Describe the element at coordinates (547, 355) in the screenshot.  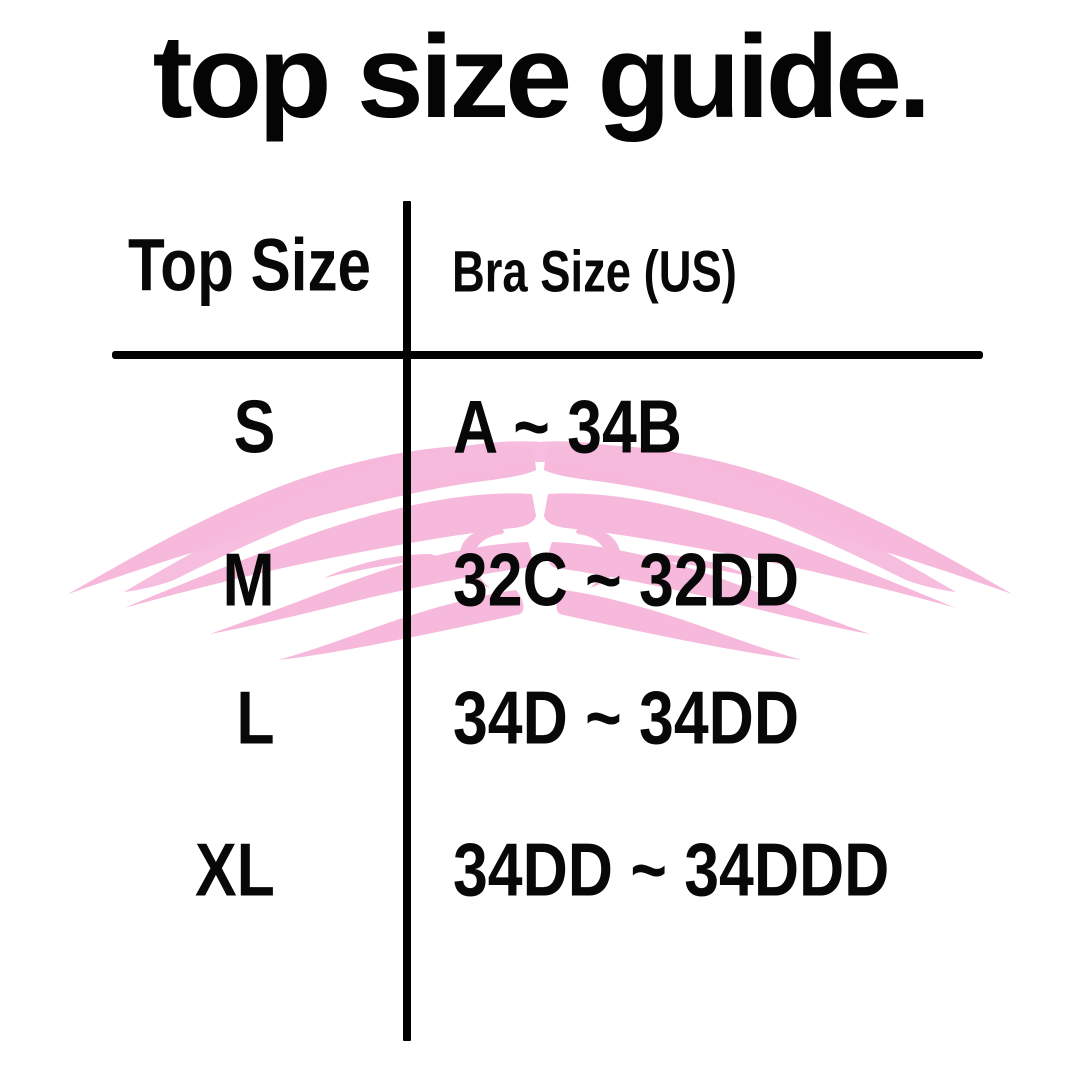
I see `table-header-rule` at that location.